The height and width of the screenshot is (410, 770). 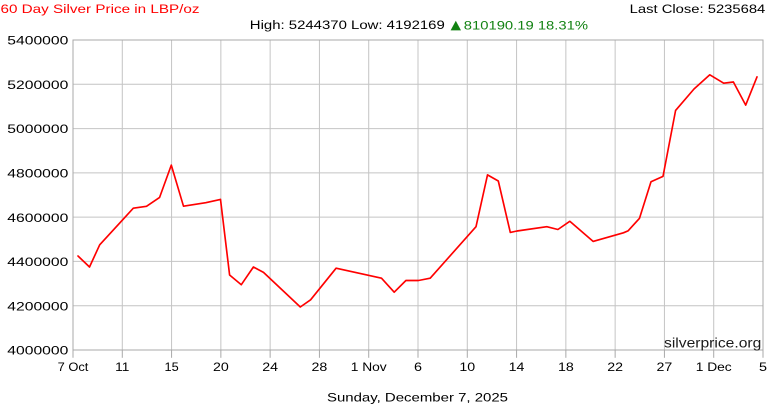 What do you see at coordinates (418, 367) in the screenshot?
I see `svg-text: 6` at bounding box center [418, 367].